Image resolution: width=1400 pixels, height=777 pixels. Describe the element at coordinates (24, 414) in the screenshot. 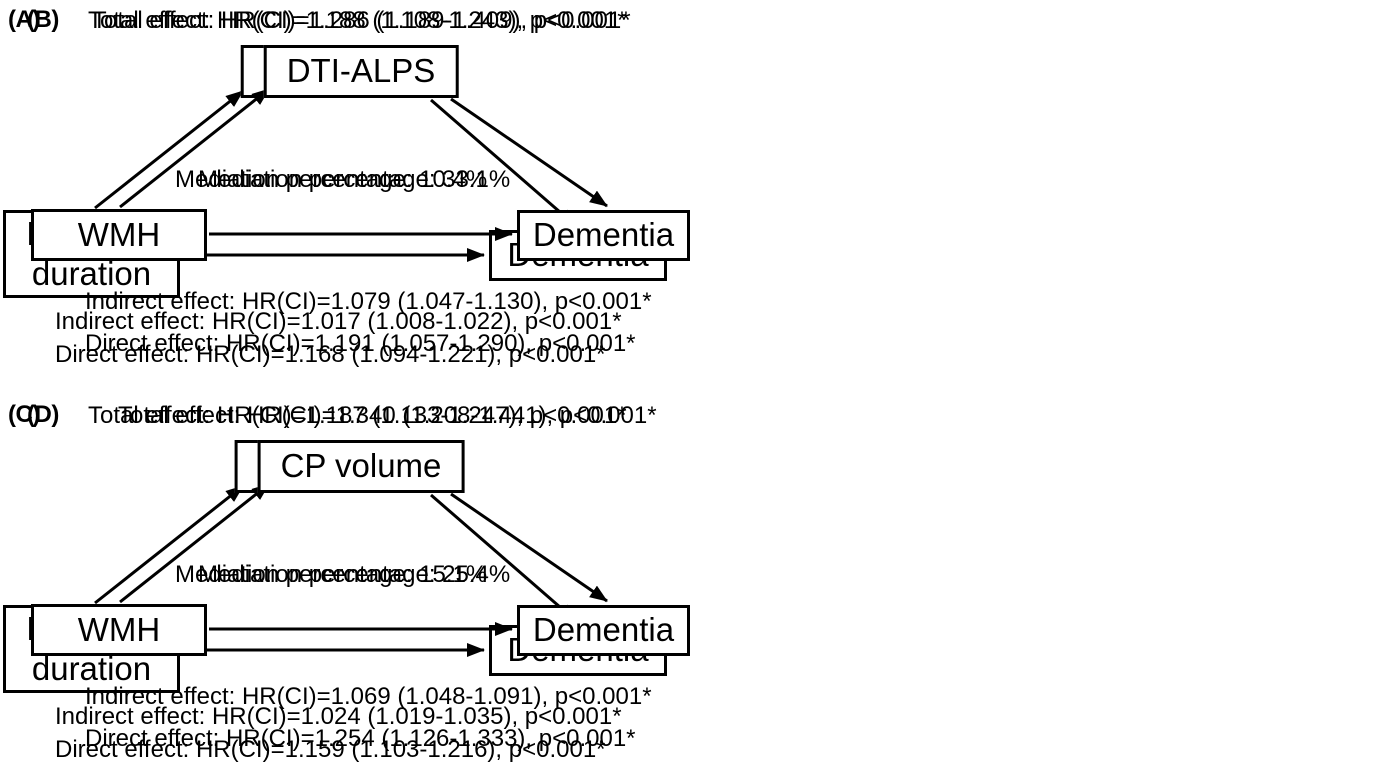

I see `panel-label: (C)` at that location.